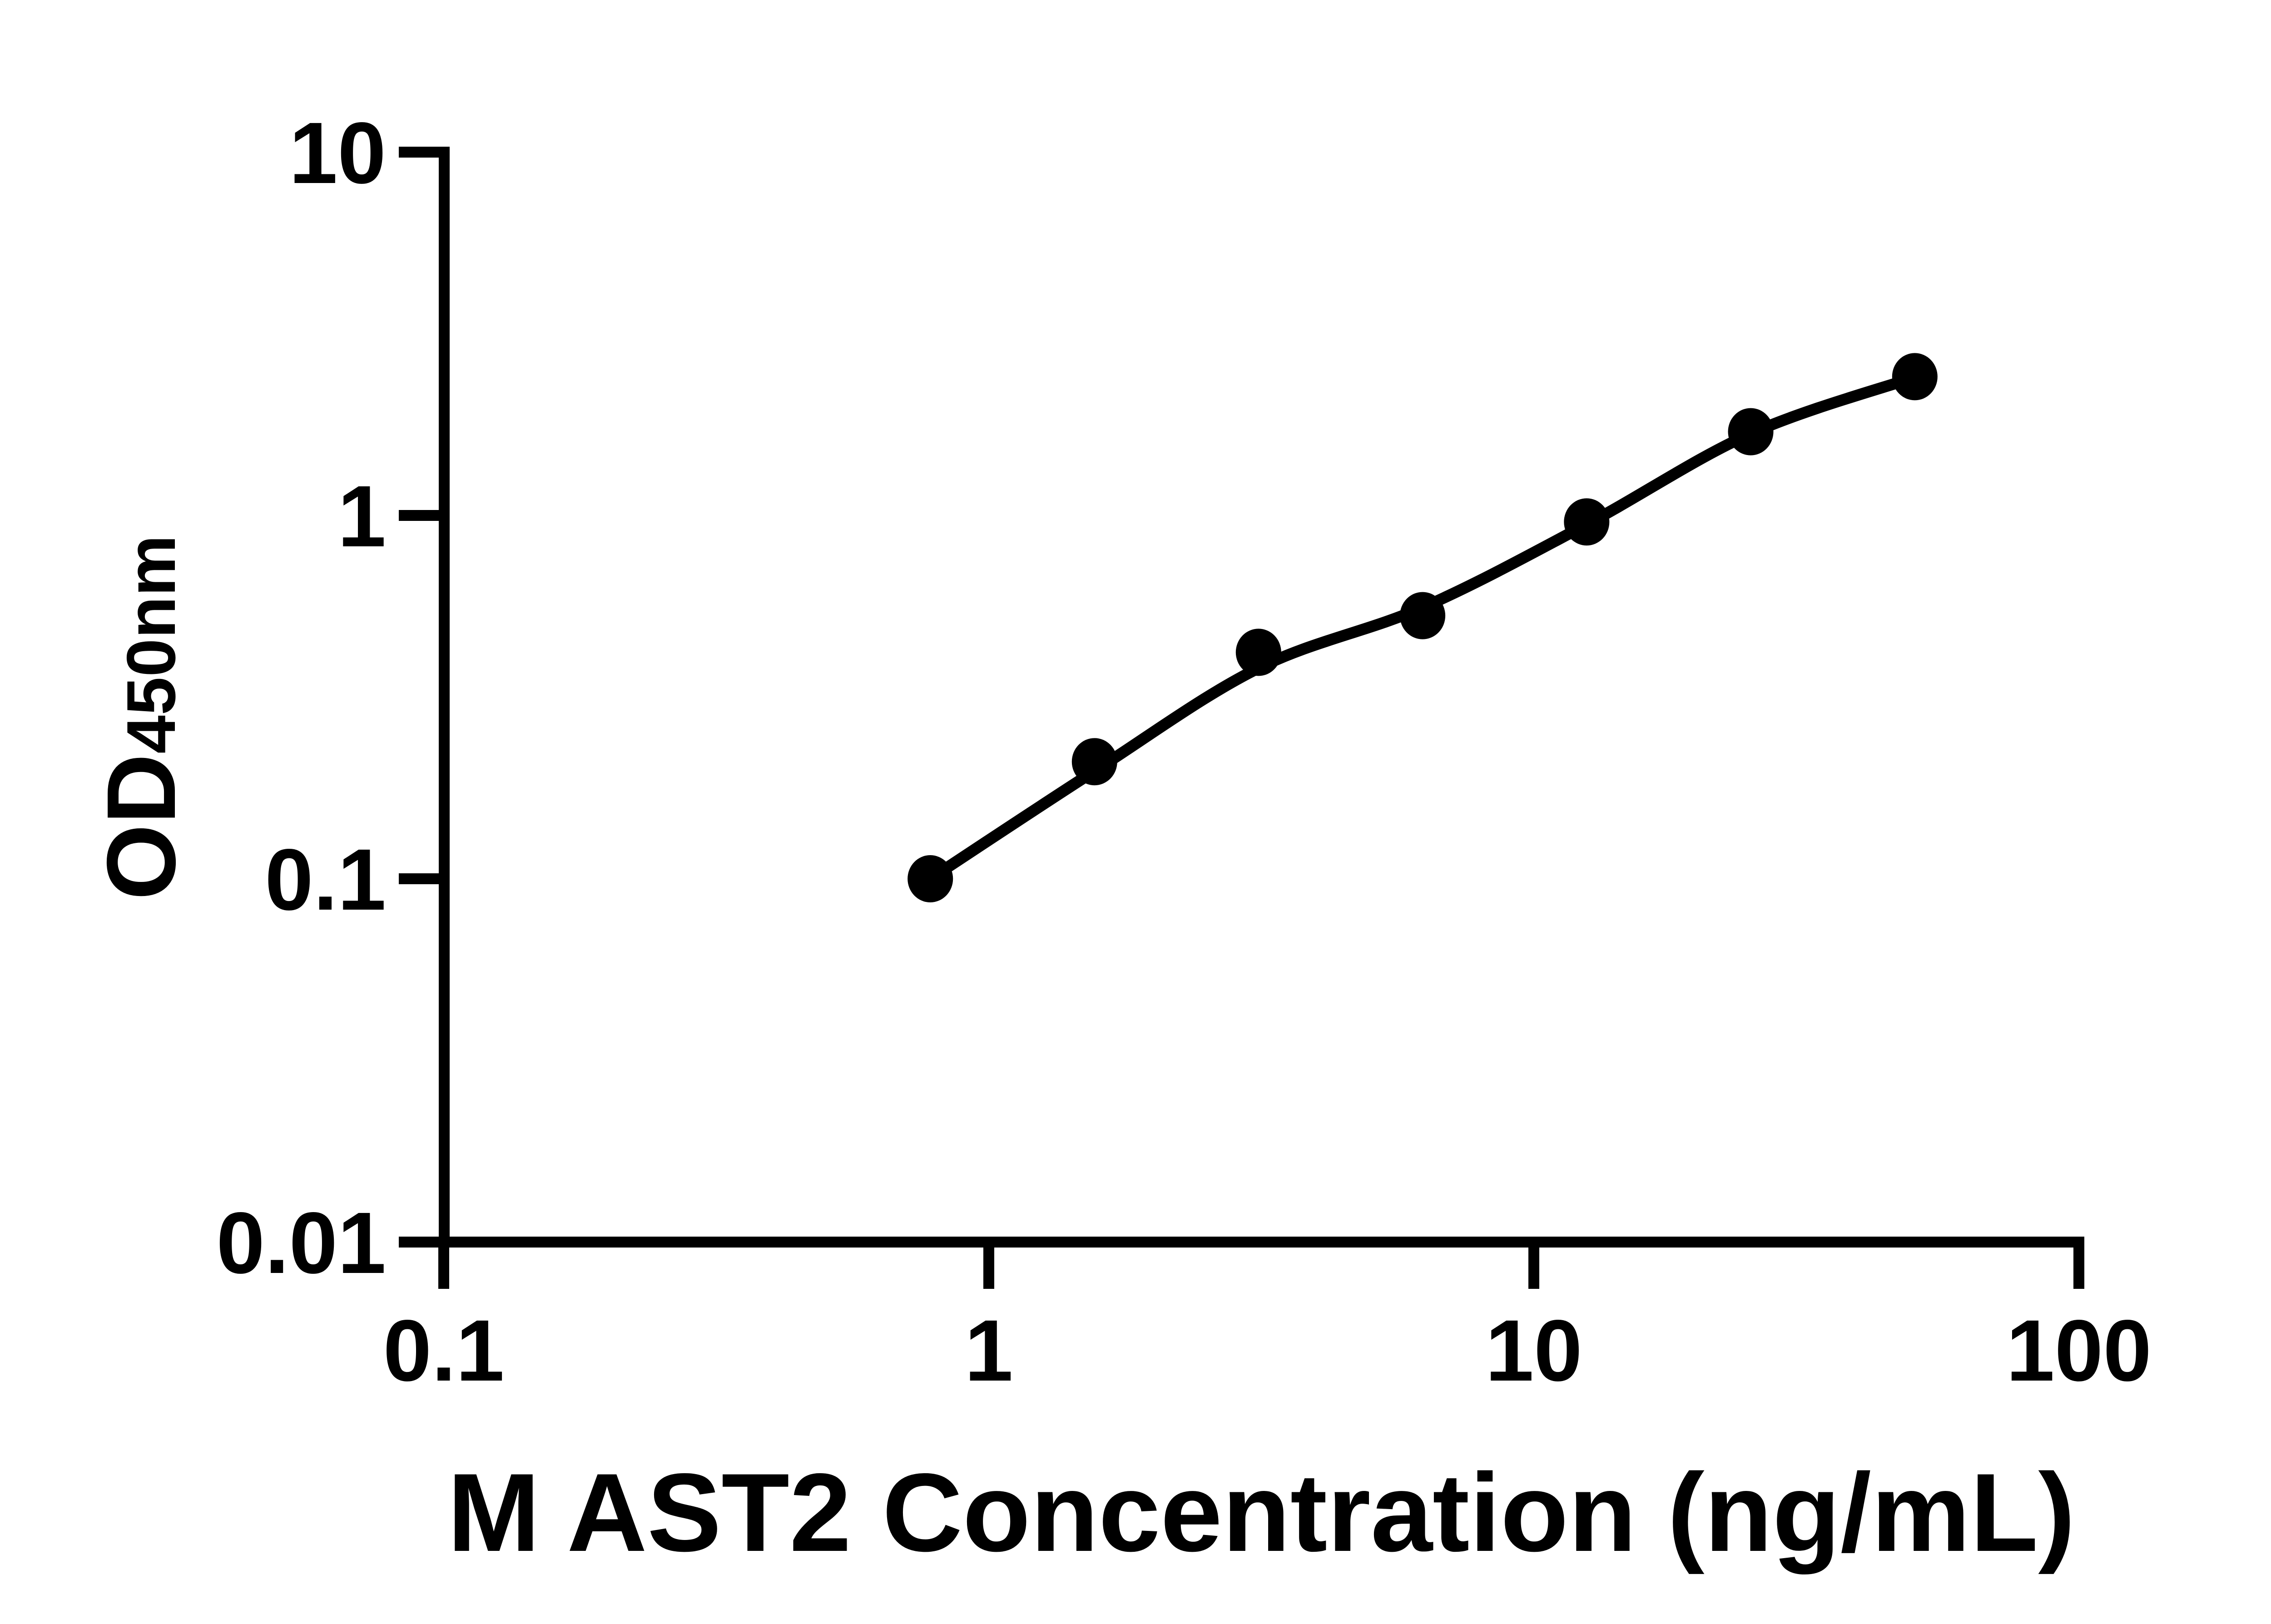  Describe the element at coordinates (1261, 1512) in the screenshot. I see `x-axis-title: M AST2 Concentration (ng/mL)` at that location.